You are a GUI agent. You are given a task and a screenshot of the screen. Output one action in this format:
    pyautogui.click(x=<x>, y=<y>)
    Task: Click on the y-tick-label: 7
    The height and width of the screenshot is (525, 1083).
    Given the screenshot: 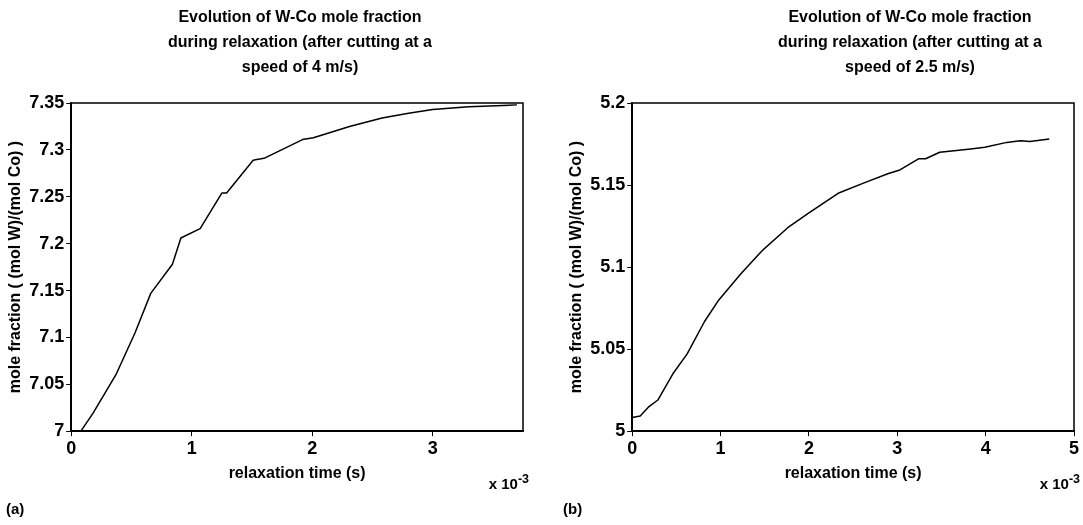 What is the action you would take?
    pyautogui.click(x=59, y=430)
    